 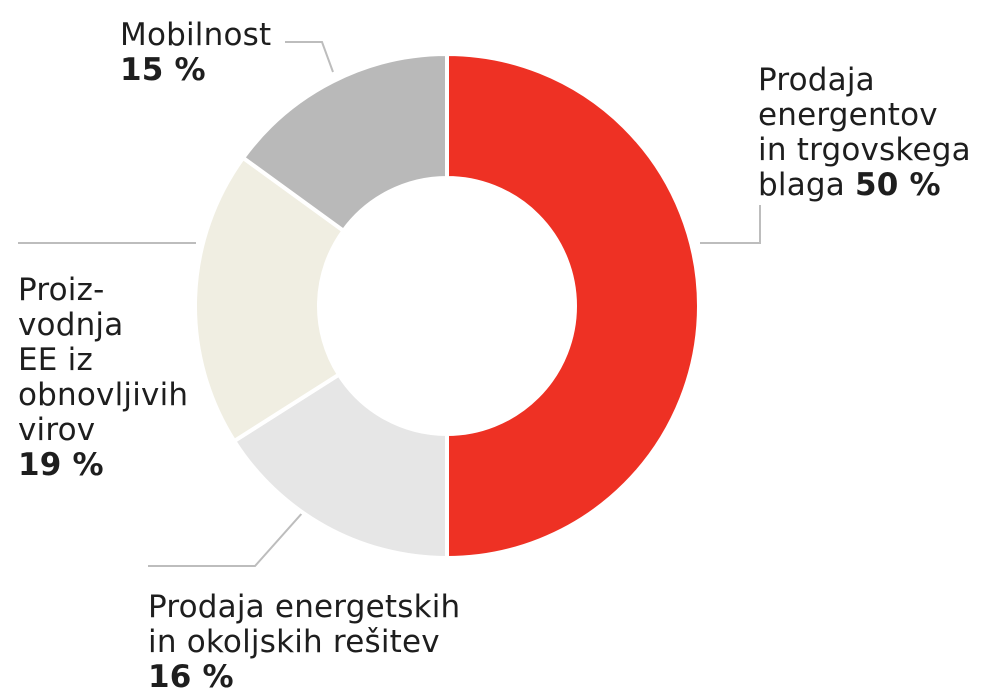 I want to click on label-line: energentov, so click(x=848, y=115).